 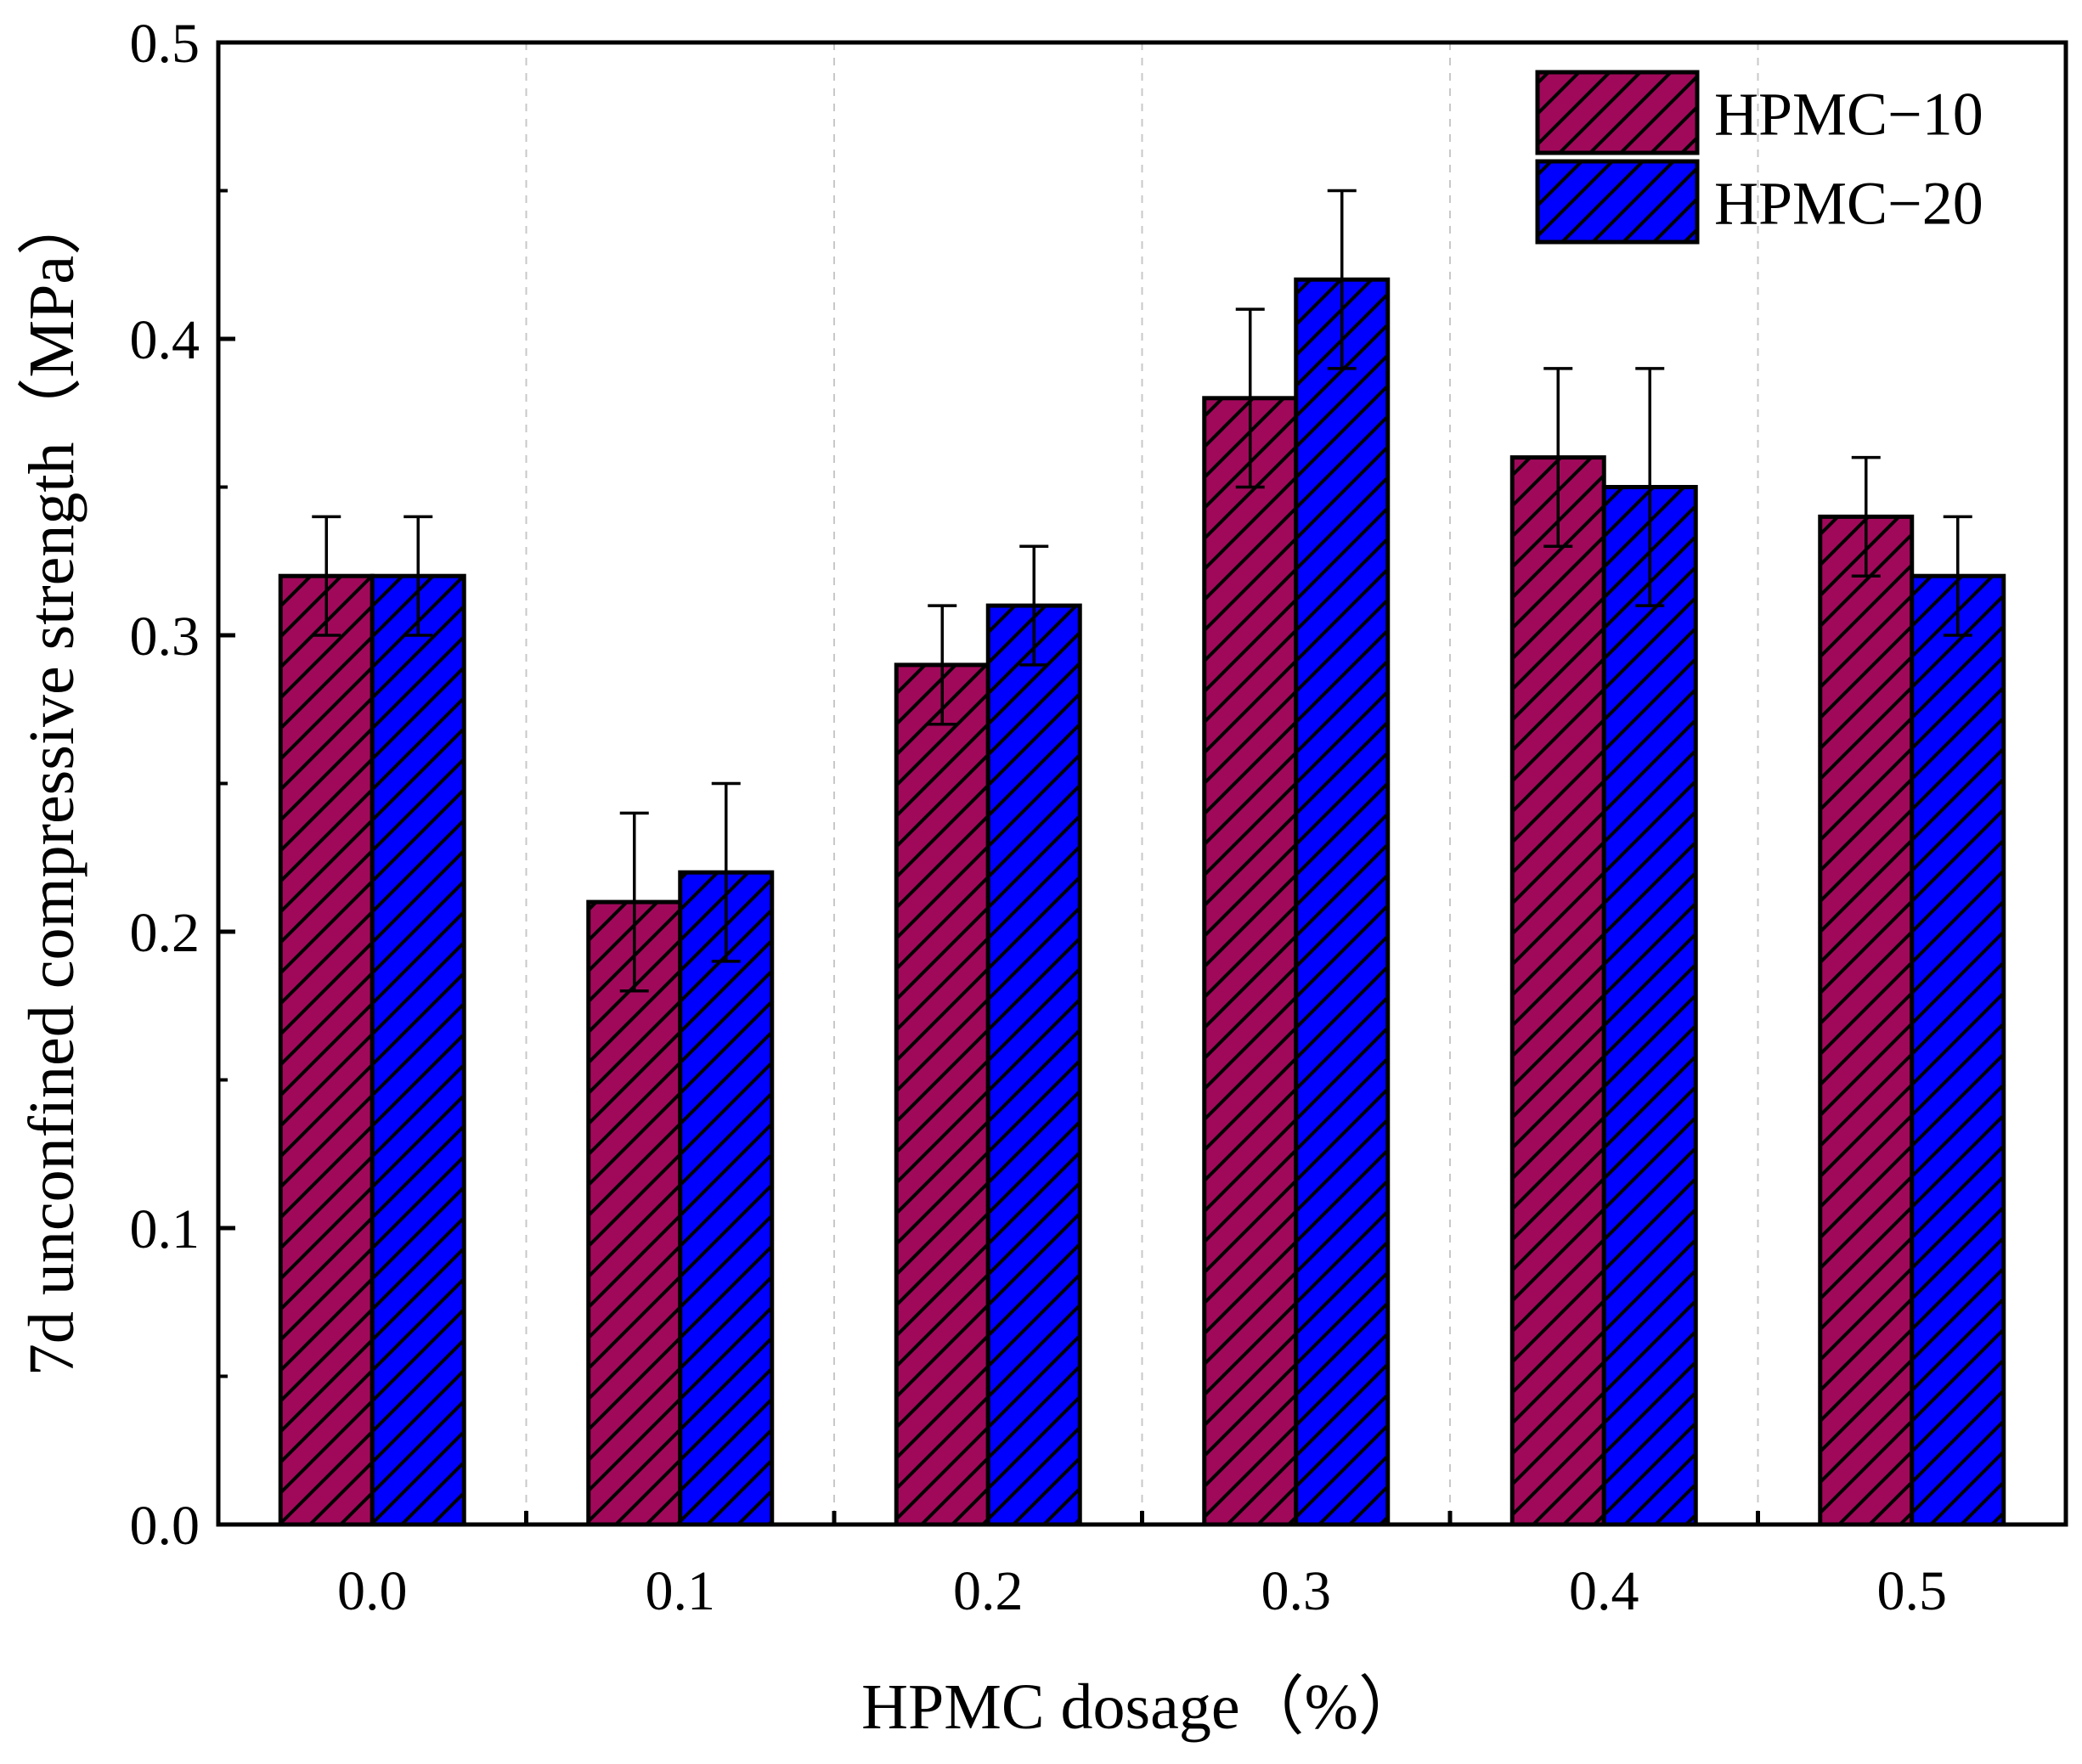 I want to click on x-tick-label: 0.3, so click(x=1296, y=1591).